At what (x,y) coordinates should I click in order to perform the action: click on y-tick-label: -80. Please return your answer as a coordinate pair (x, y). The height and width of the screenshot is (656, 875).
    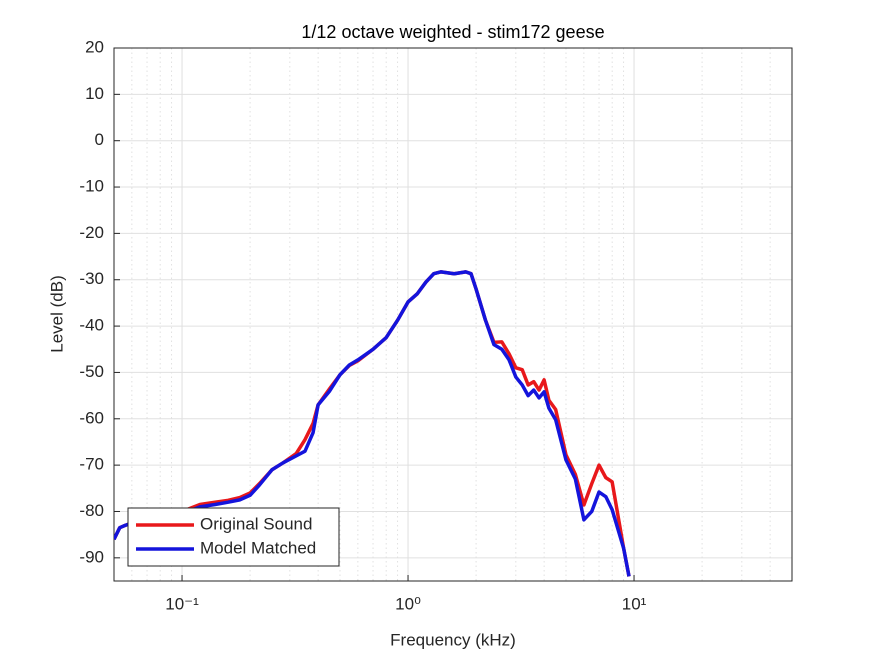
    Looking at the image, I should click on (91, 510).